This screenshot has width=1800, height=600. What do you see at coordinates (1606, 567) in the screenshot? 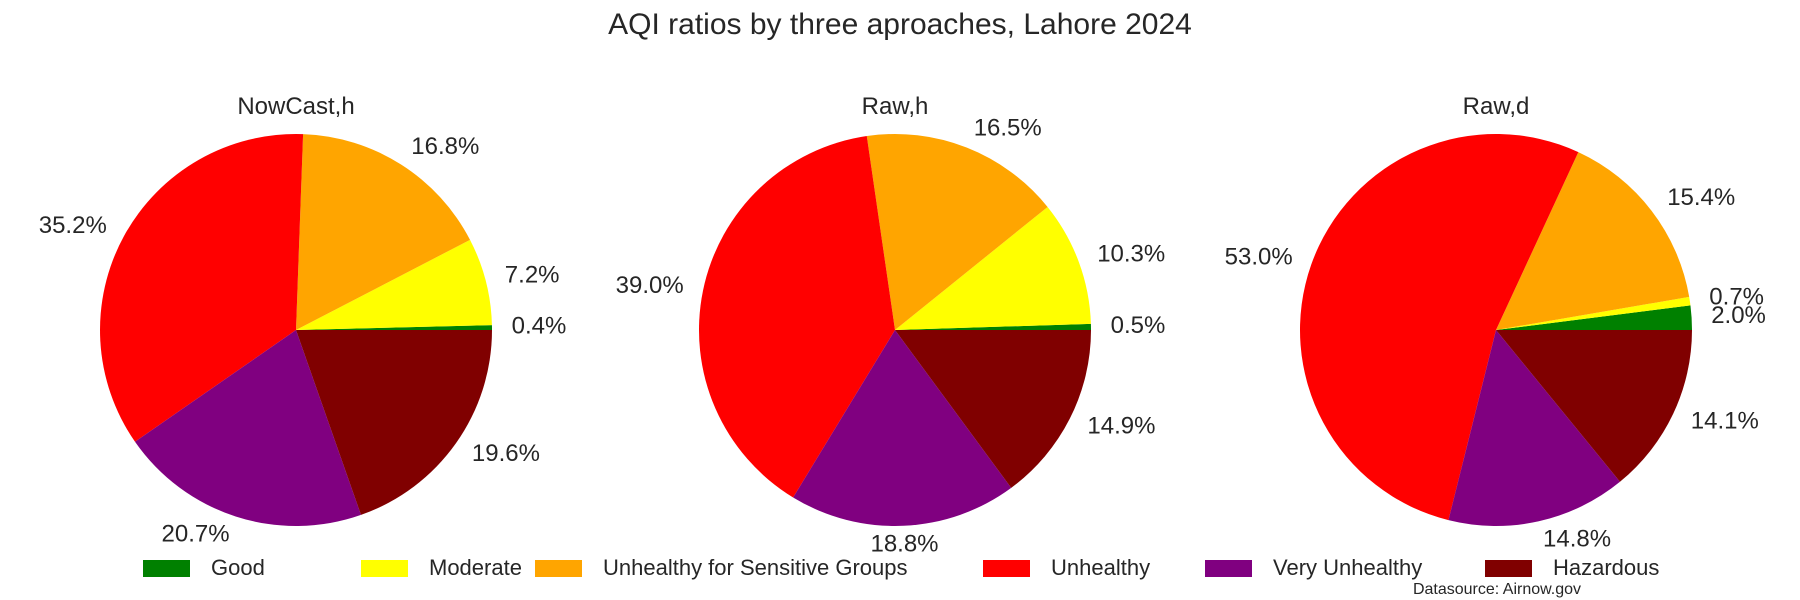
I see `legend-label: Hazardous` at bounding box center [1606, 567].